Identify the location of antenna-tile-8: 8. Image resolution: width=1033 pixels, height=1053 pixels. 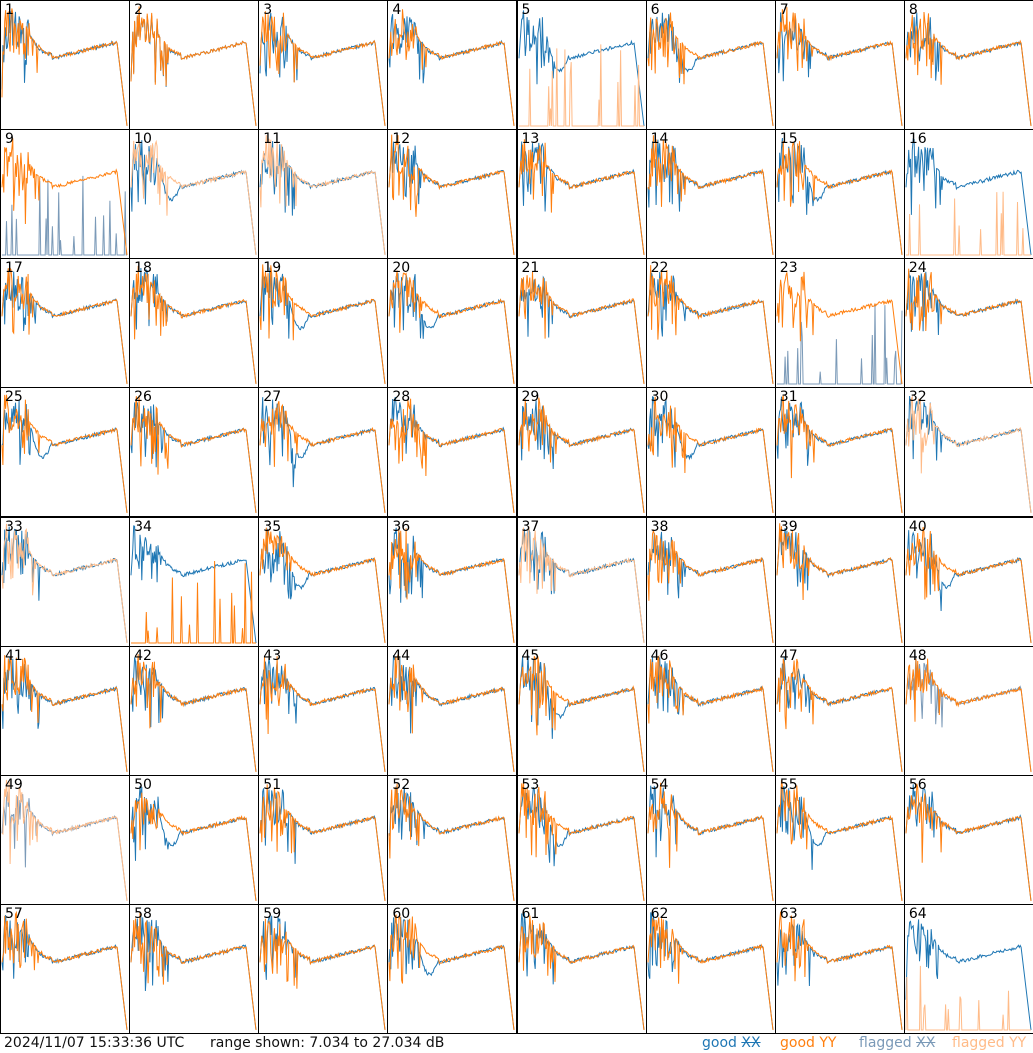
(968, 65).